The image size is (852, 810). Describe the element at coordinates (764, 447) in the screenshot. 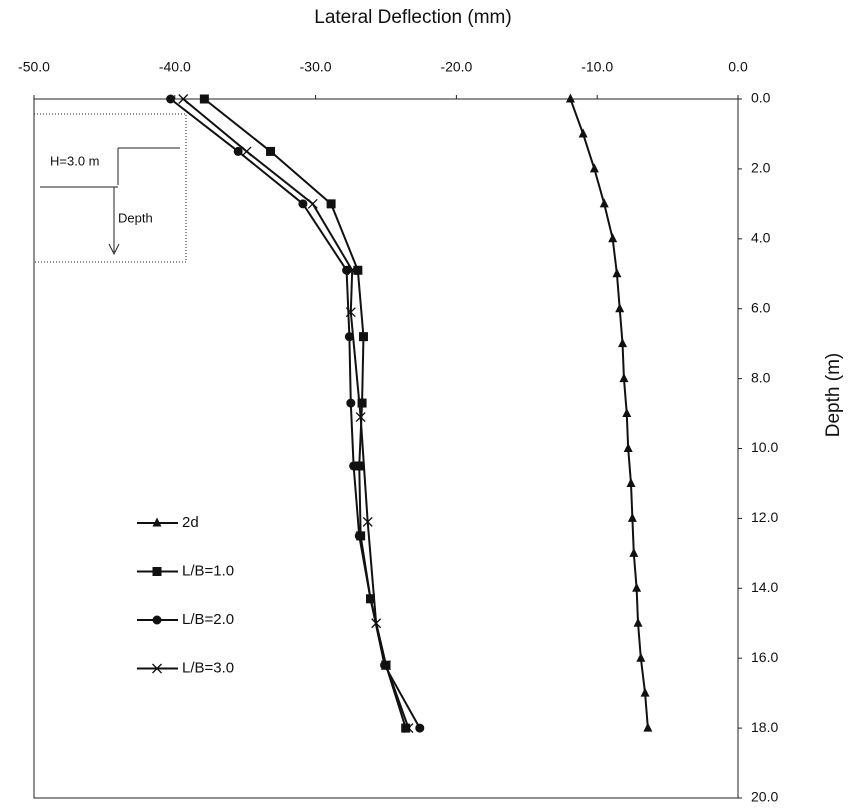

I see `y-tick-label: 10.0` at that location.